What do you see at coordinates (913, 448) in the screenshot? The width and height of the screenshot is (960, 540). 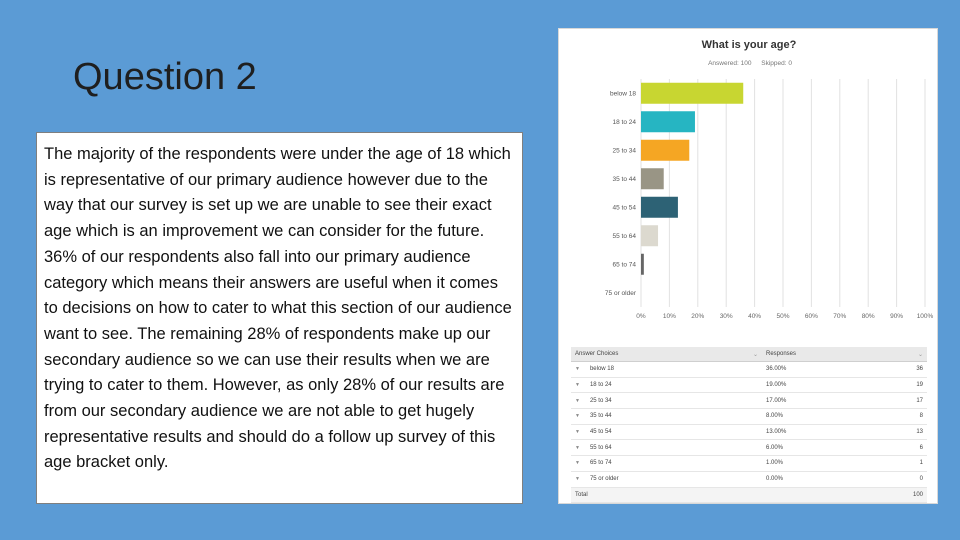 I see `response-count-cell: 6` at bounding box center [913, 448].